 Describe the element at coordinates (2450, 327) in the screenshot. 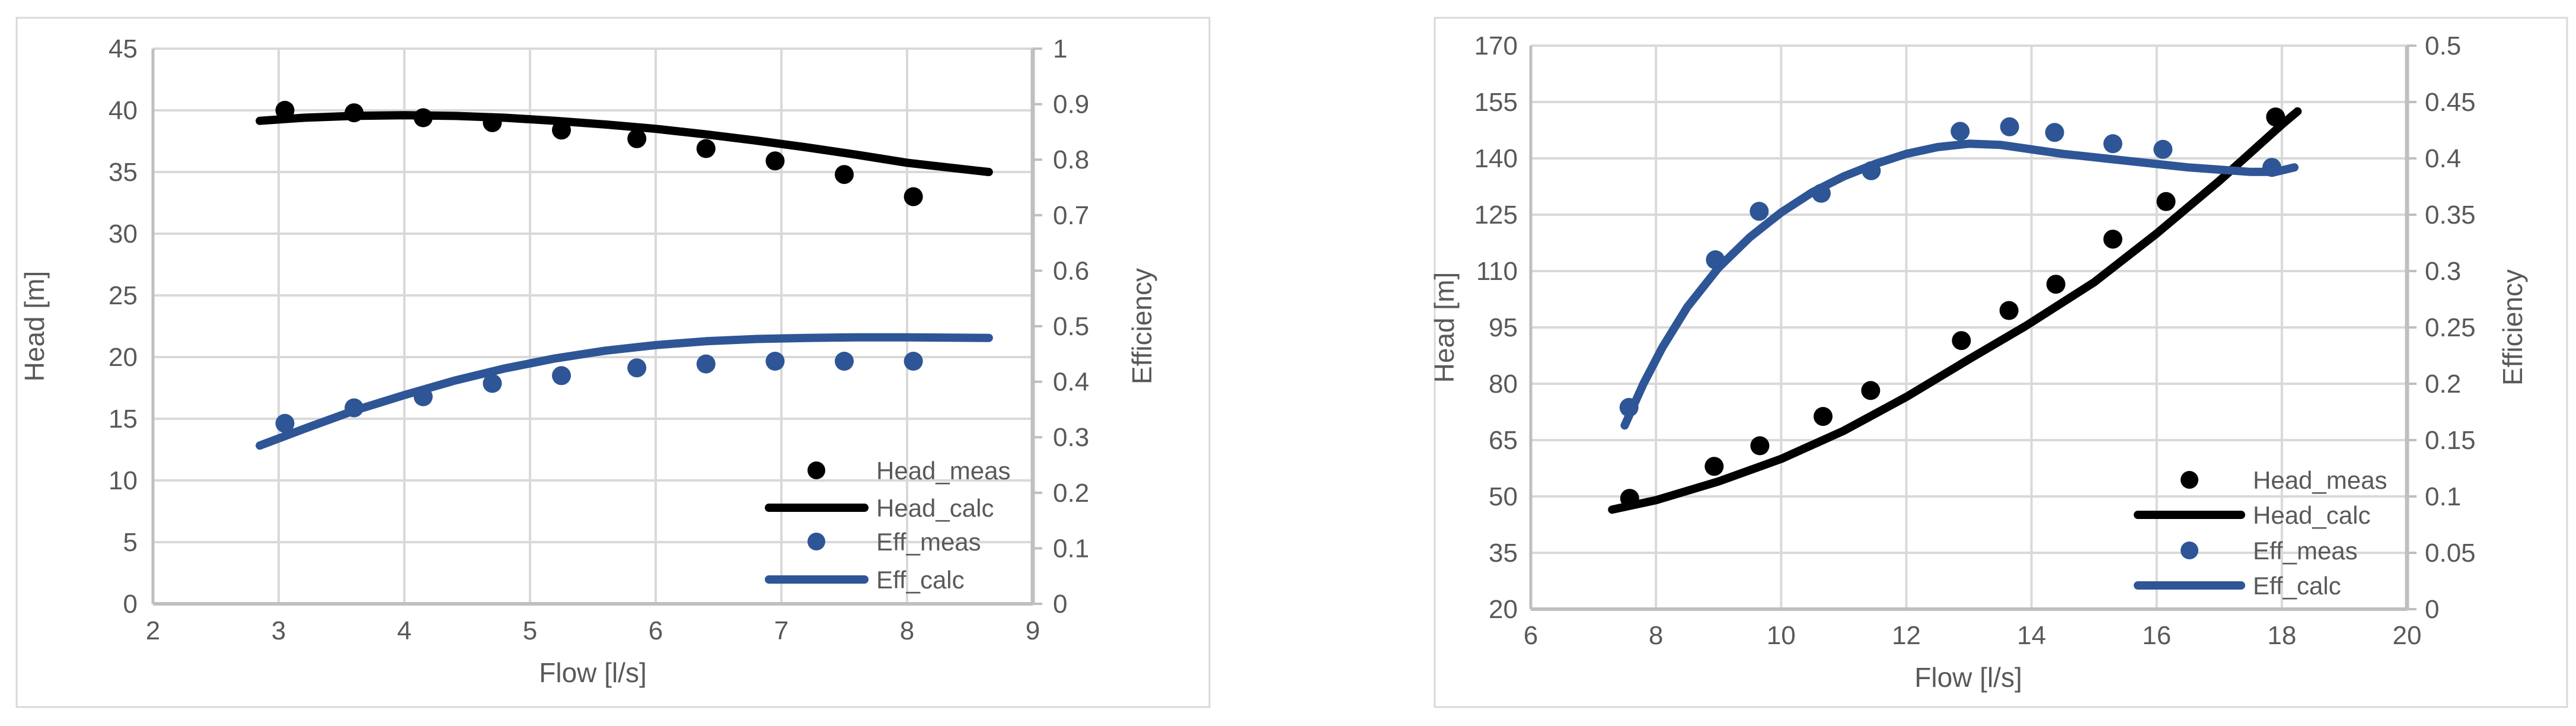

I see `secondary-y-axis-tick-label: 0.25` at that location.